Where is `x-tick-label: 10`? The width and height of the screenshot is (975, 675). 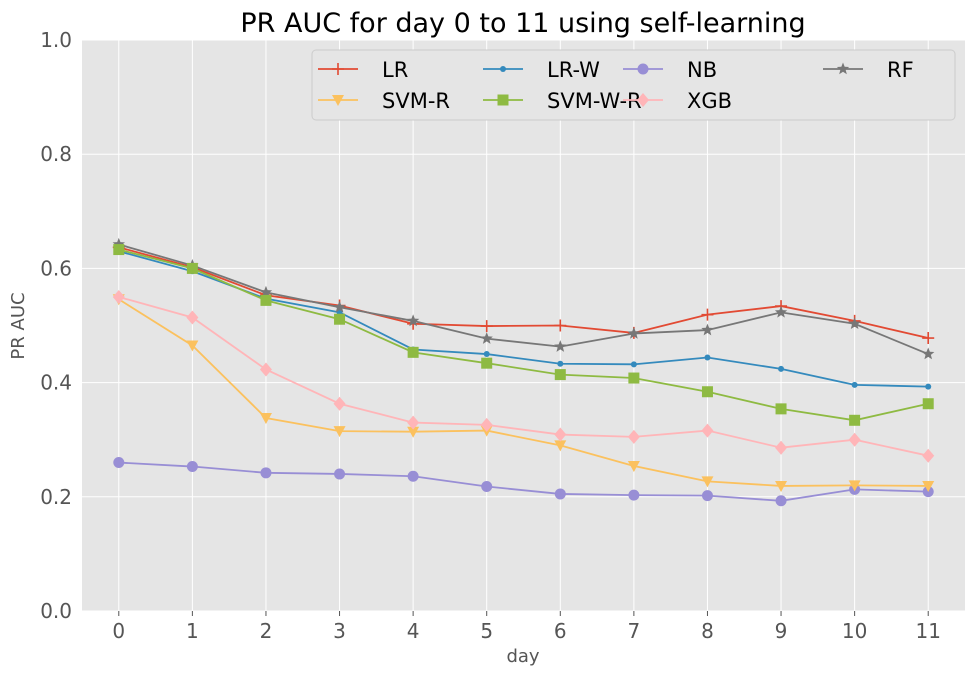
x-tick-label: 10 is located at coordinates (854, 631).